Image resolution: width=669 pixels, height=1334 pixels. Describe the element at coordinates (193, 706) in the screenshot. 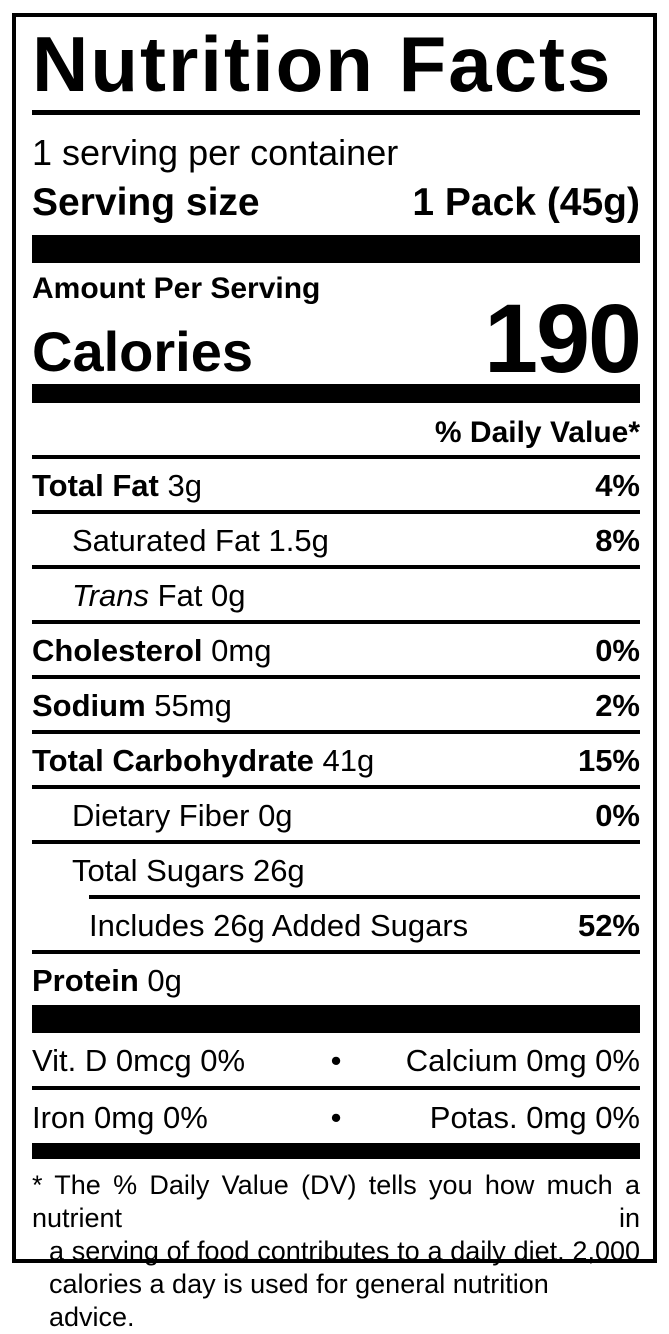

I see `nutrient-amount: 55mg` at that location.